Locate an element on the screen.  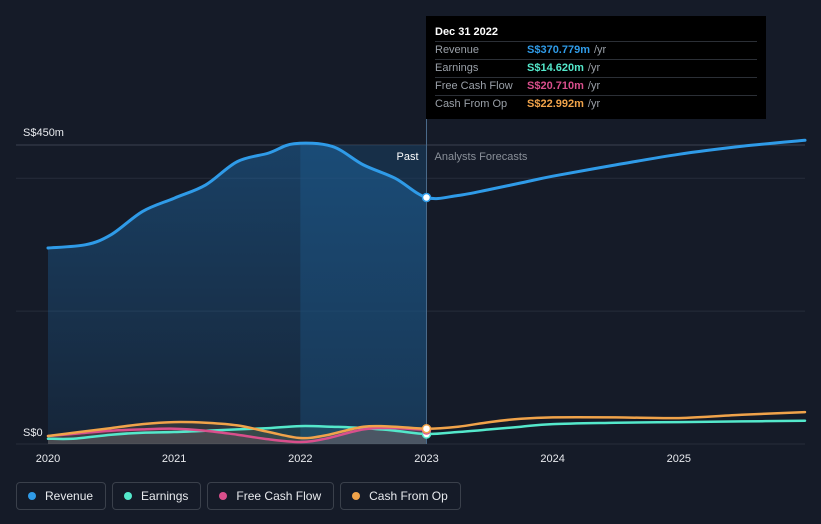
tooltip-row-value: S$22.992m is located at coordinates (555, 104).